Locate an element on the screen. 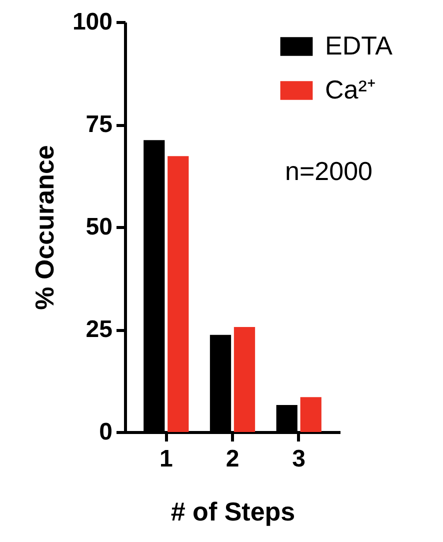 The height and width of the screenshot is (542, 443). legend-label: Ca²⁺ is located at coordinates (350, 89).